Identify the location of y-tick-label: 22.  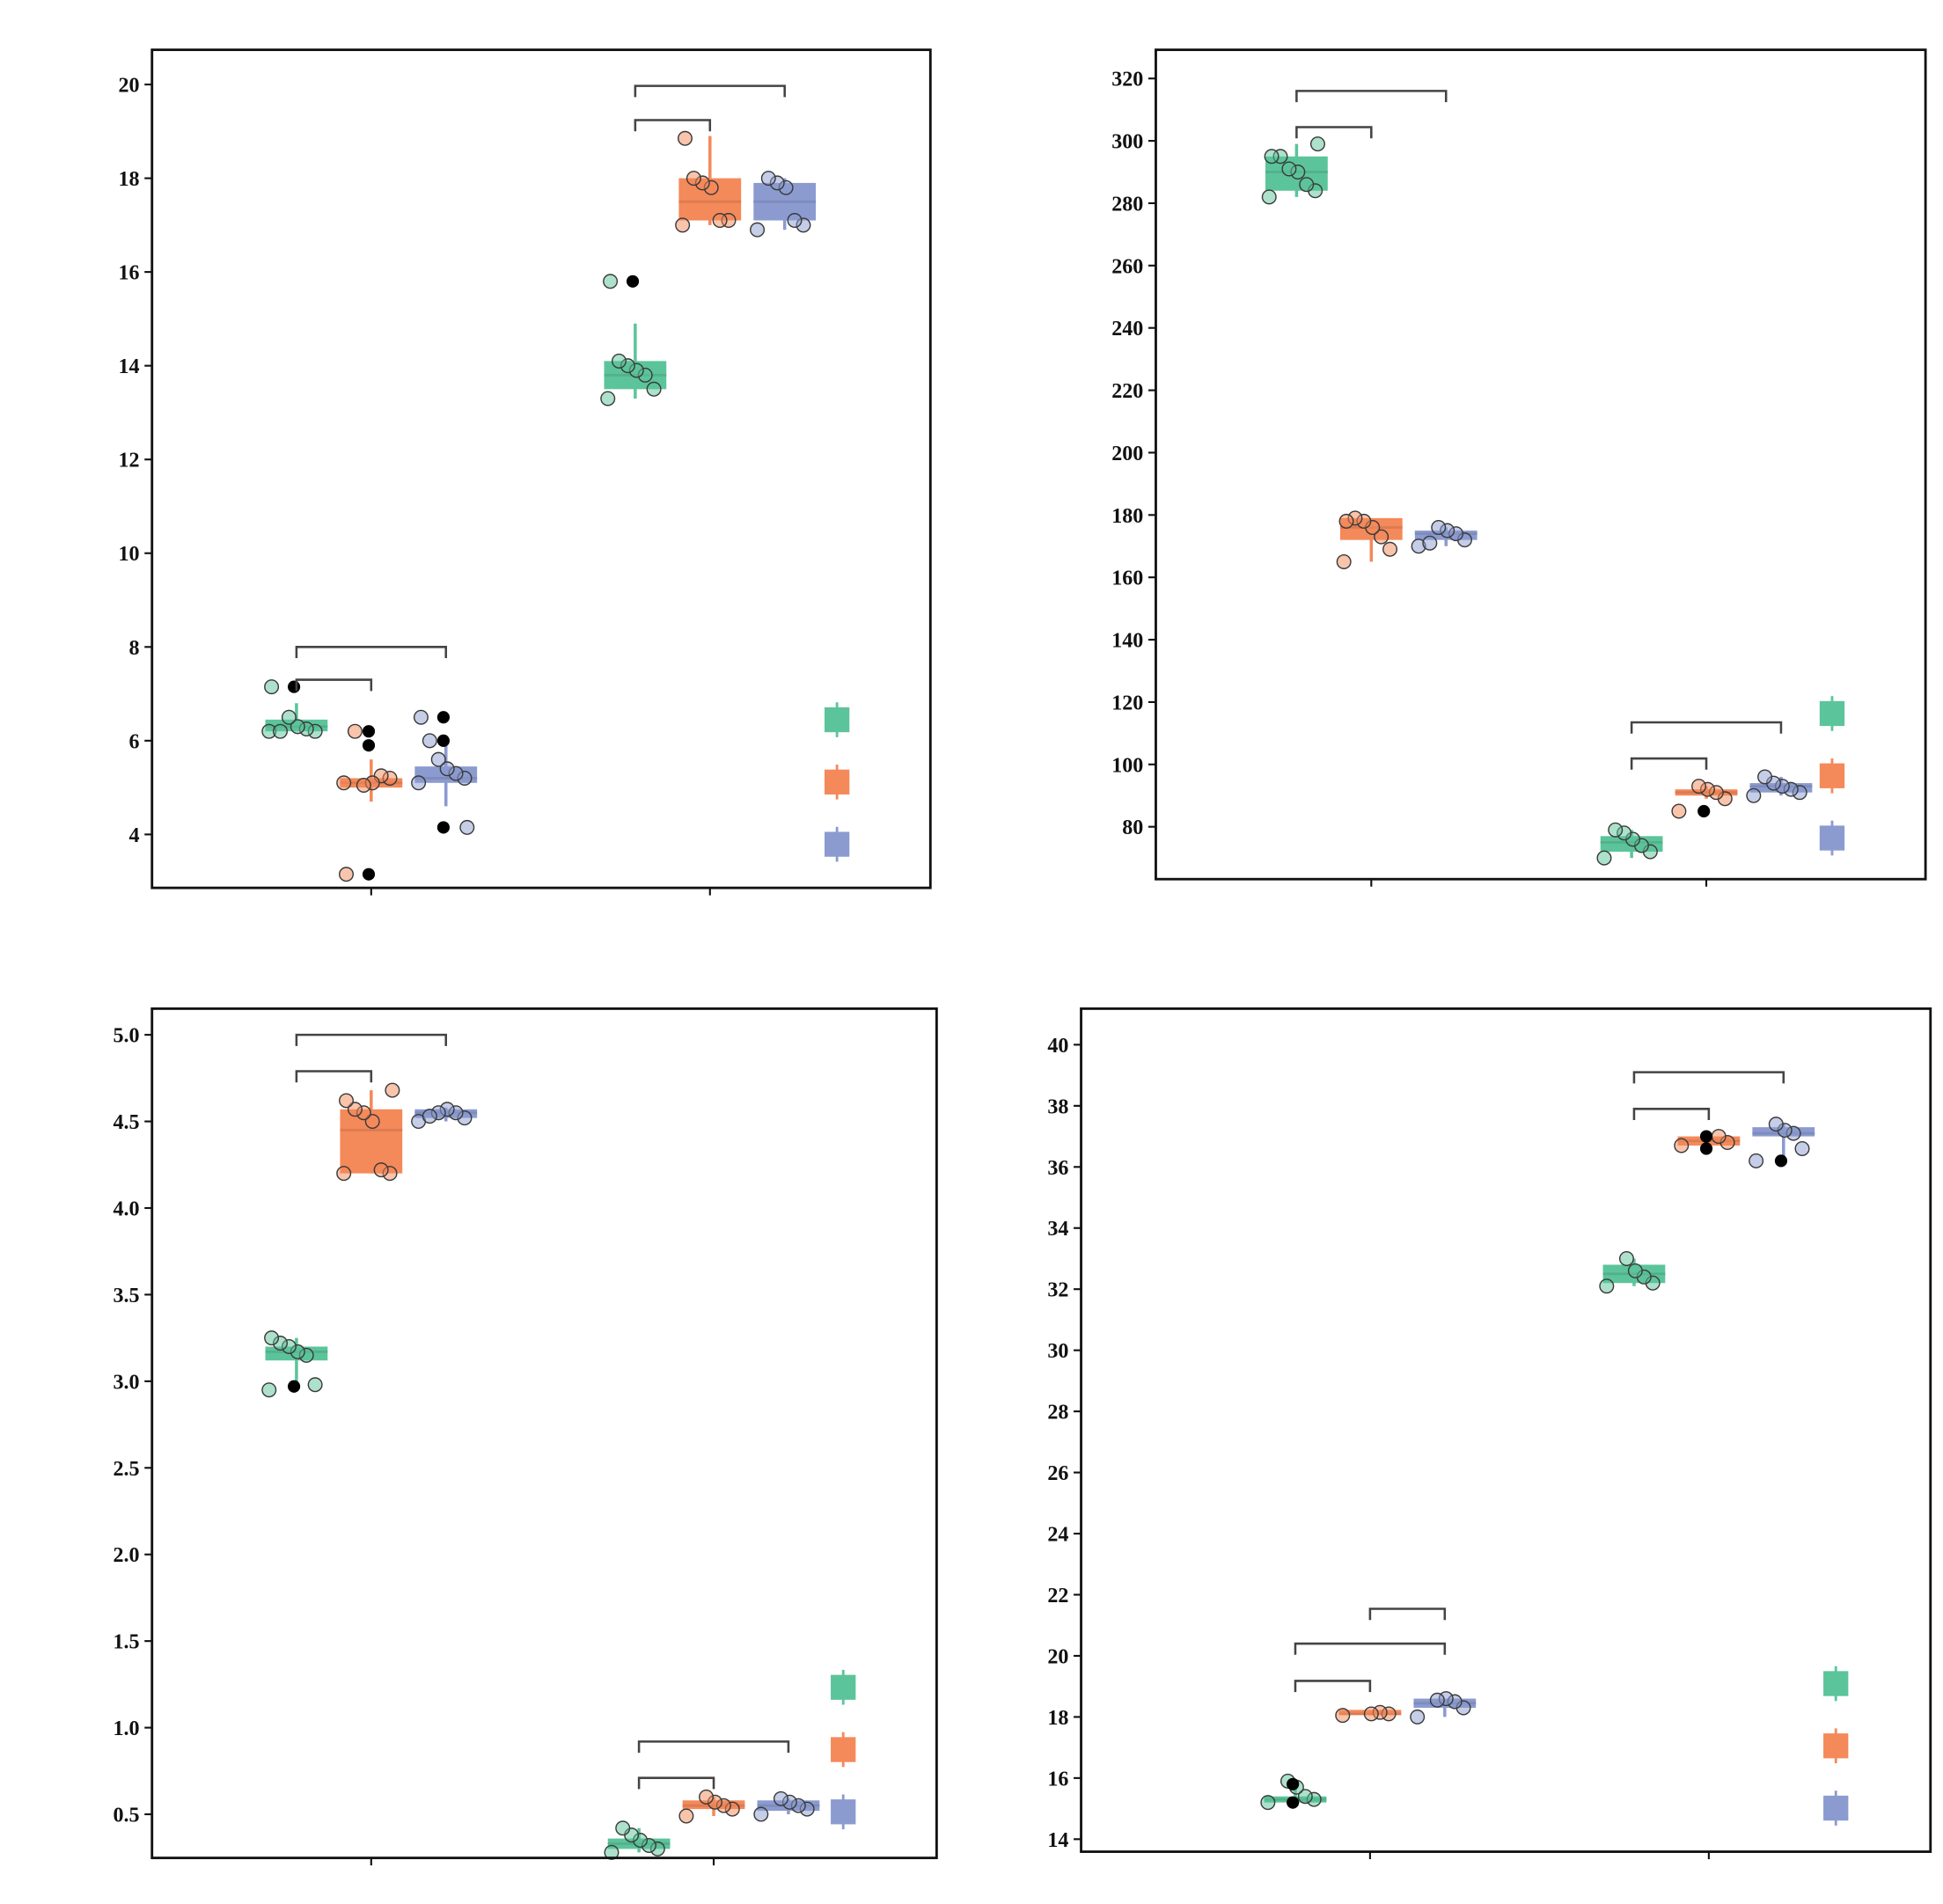
(1057, 1596).